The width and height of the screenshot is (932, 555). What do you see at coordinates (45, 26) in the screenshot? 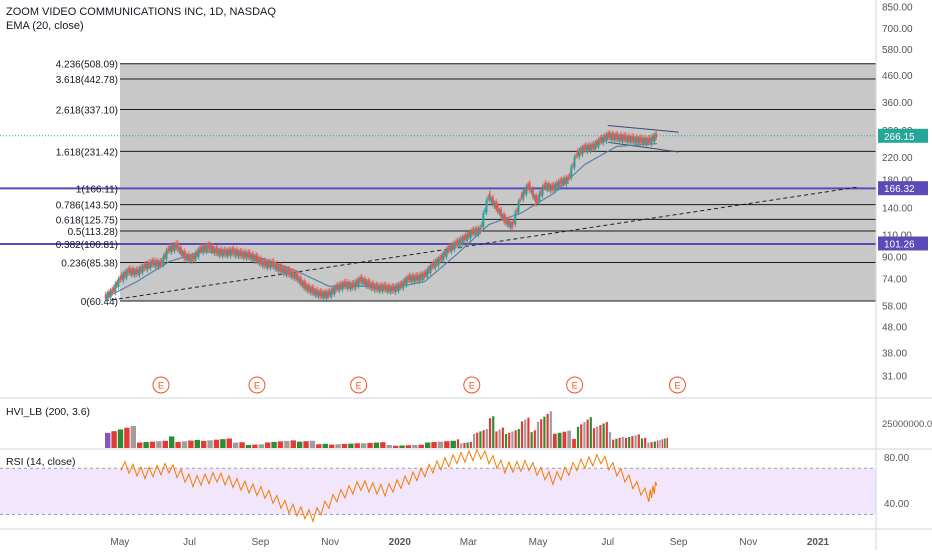
I see `ema-legend: EMA (20, close)` at bounding box center [45, 26].